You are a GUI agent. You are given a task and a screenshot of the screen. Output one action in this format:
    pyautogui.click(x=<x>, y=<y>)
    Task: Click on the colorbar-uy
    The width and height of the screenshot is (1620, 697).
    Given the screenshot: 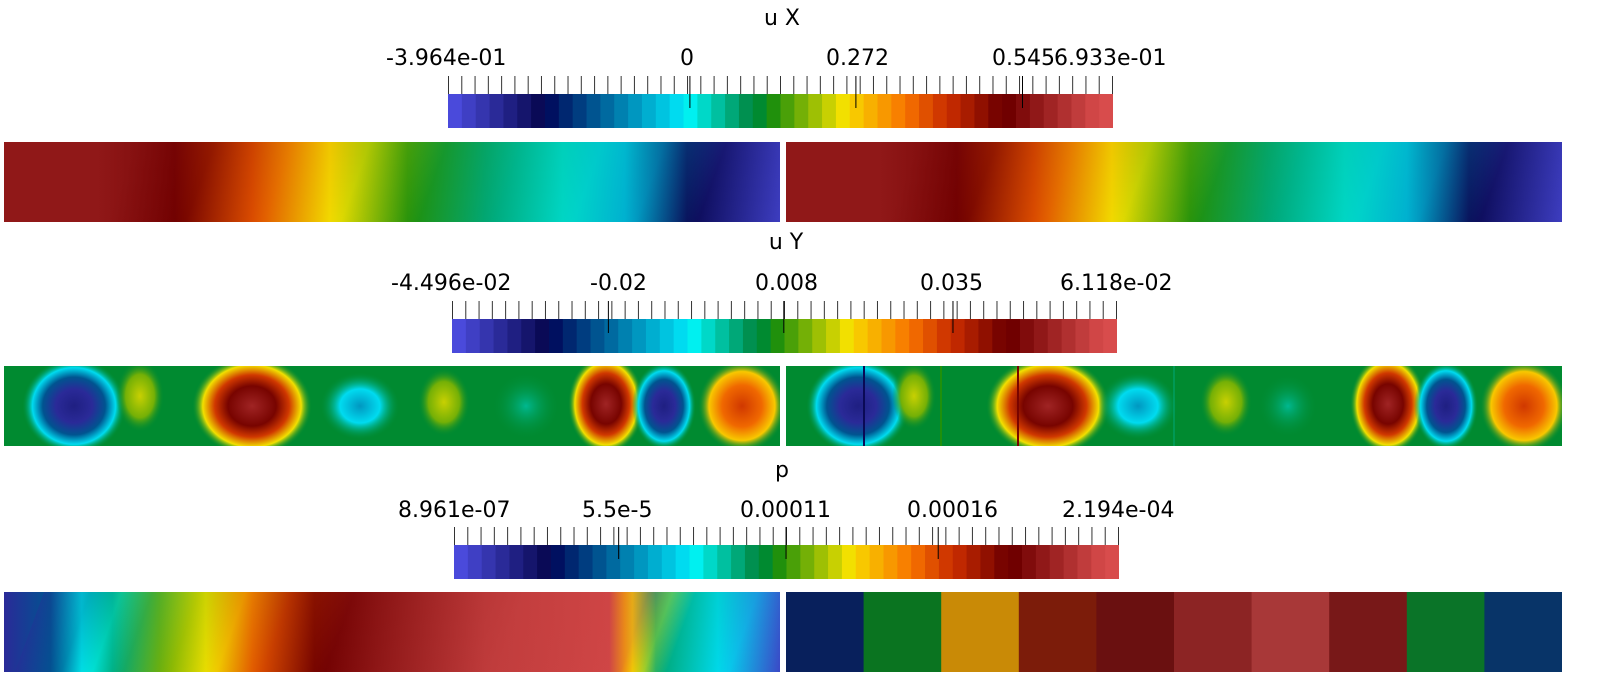 What is the action you would take?
    pyautogui.click(x=784, y=327)
    